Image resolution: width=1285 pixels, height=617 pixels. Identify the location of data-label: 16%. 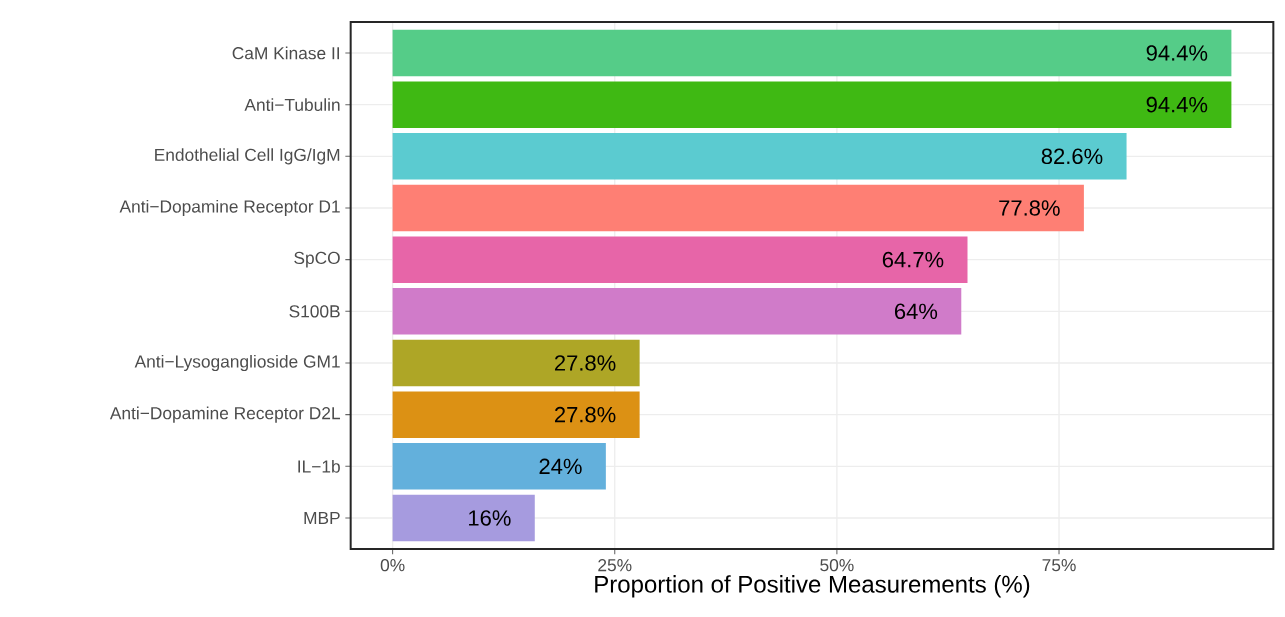
(490, 518).